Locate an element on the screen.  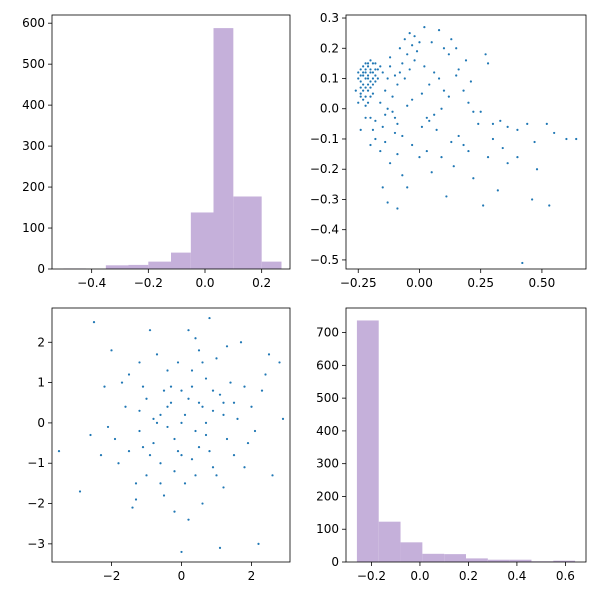
y-tick-label: −3 is located at coordinates (36, 544).